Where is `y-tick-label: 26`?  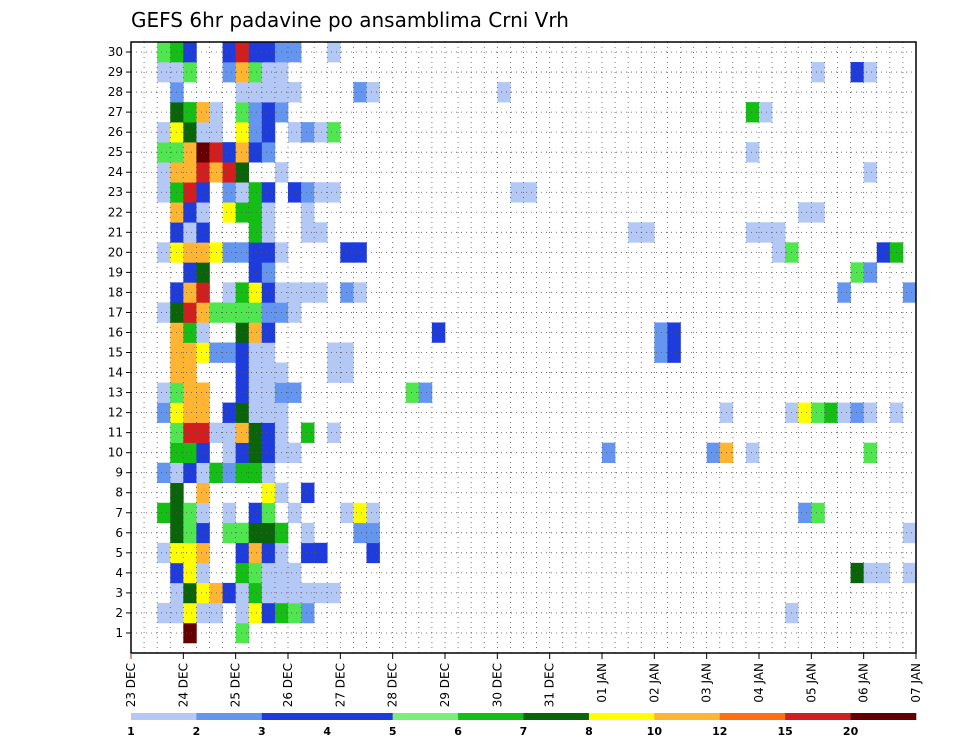
y-tick-label: 26 is located at coordinates (115, 132).